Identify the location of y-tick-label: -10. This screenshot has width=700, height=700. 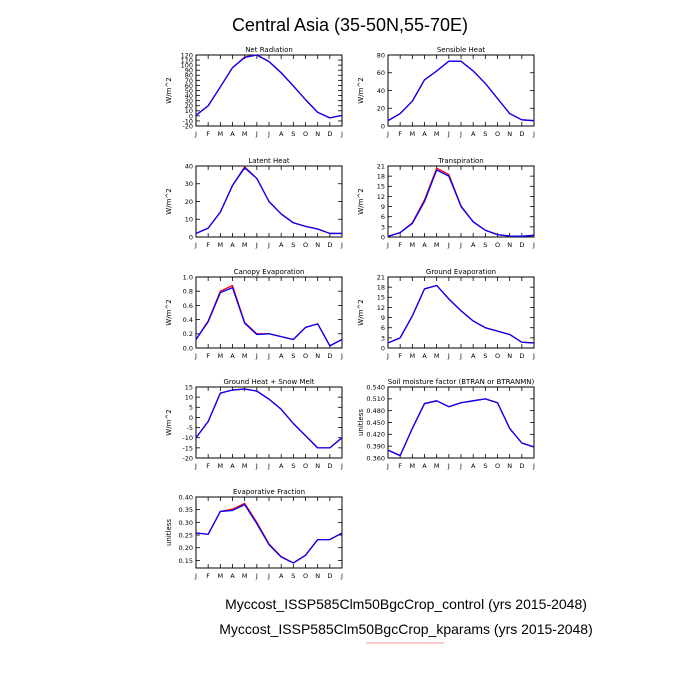
(187, 438).